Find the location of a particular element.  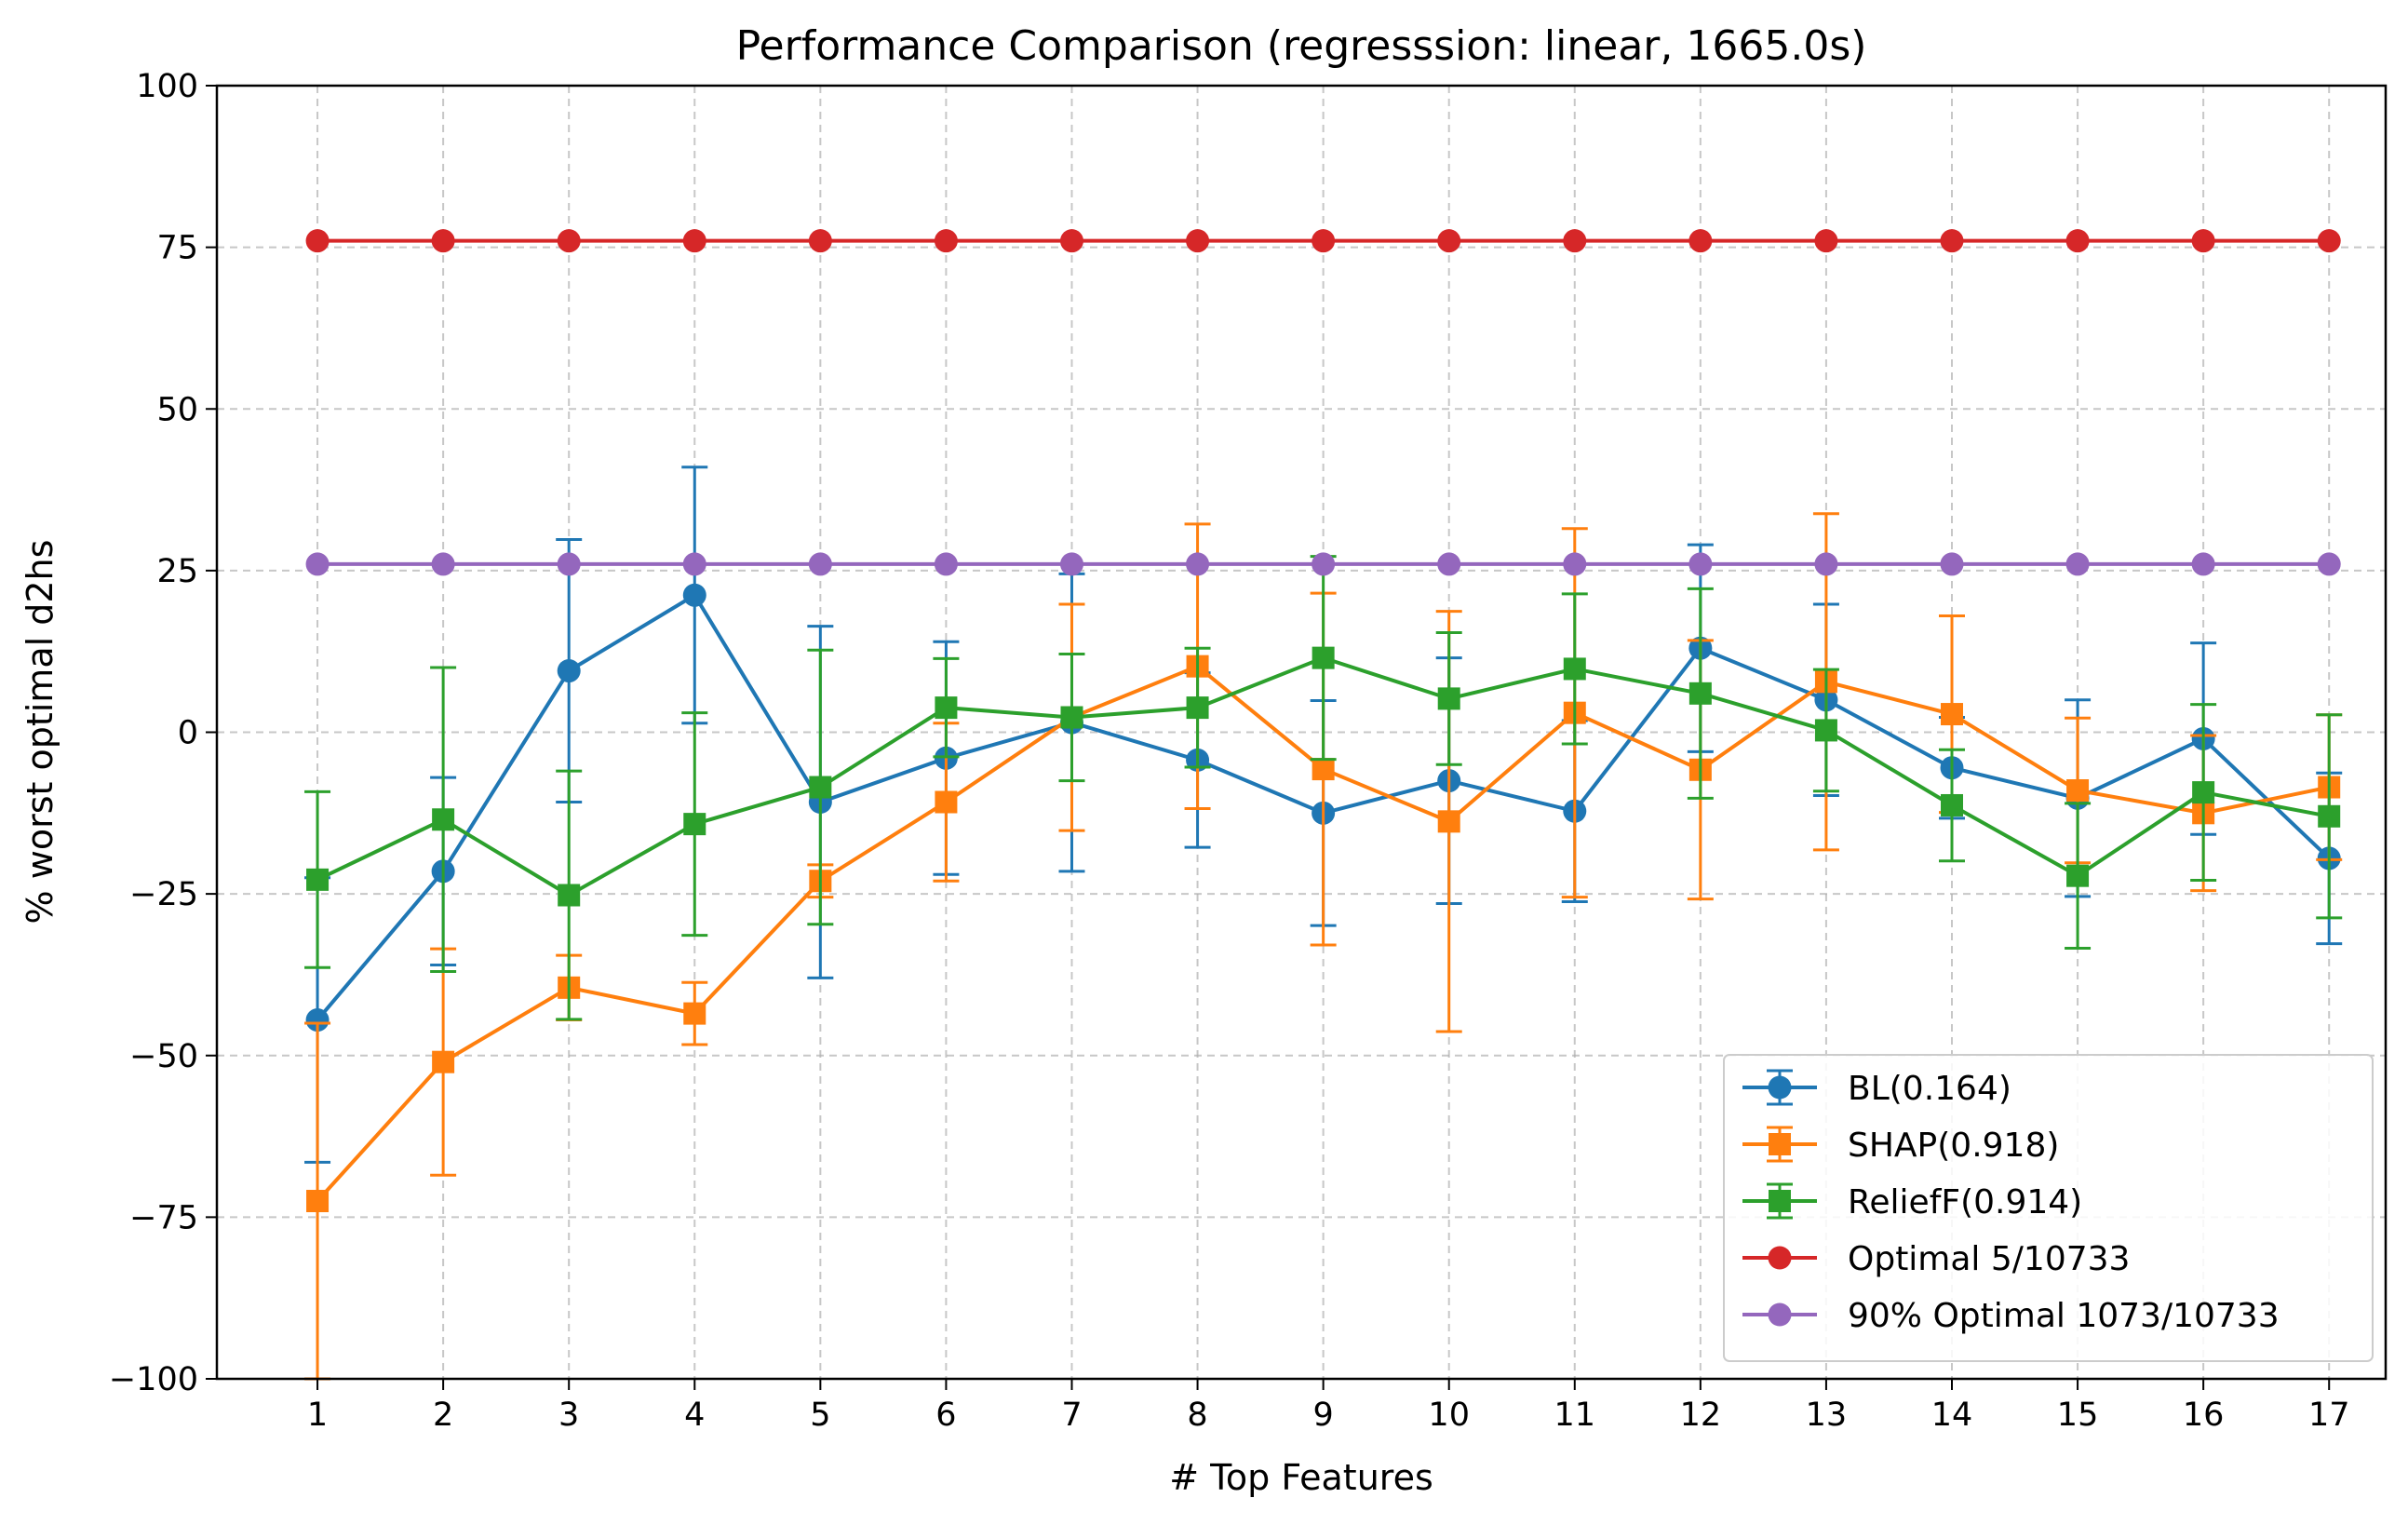

x-tick-label: 10 is located at coordinates (1449, 1415).